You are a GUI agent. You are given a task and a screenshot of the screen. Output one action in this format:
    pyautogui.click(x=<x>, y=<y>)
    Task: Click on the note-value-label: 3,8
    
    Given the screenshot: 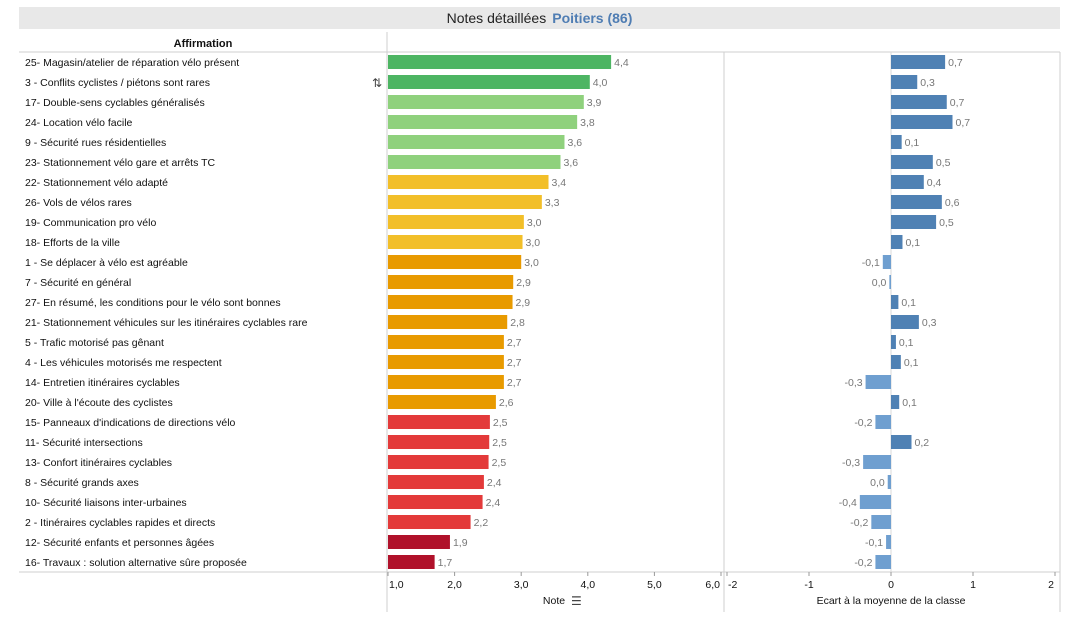 What is the action you would take?
    pyautogui.click(x=587, y=123)
    